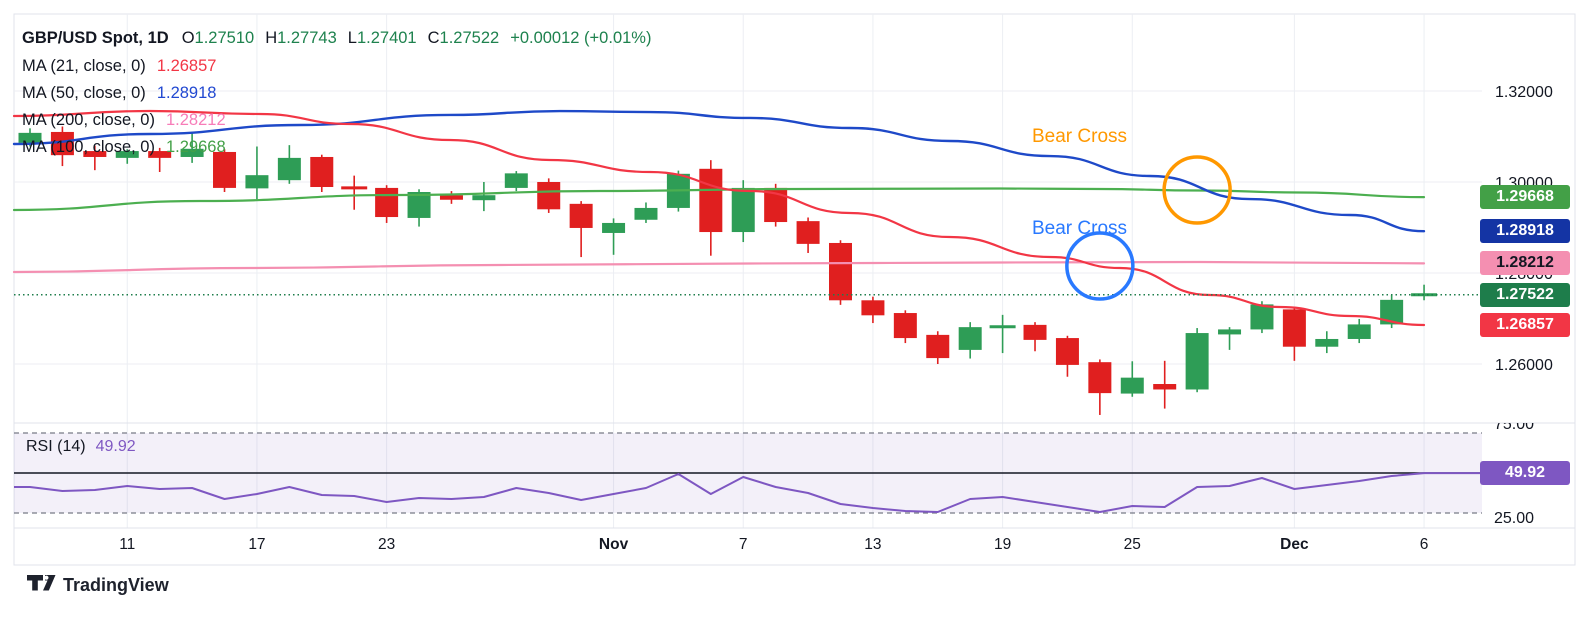 The width and height of the screenshot is (1589, 624). Describe the element at coordinates (119, 93) in the screenshot. I see `ma50-legend-row: MA (50, close, 0) 1.28918` at that location.